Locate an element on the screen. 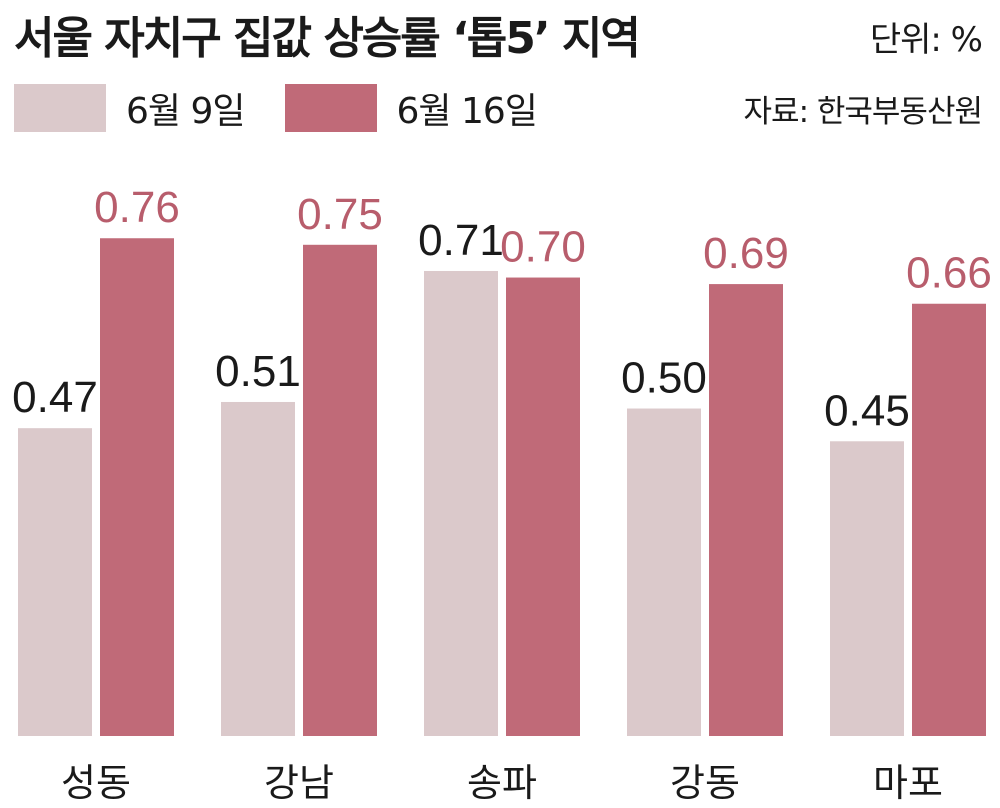  legend: 6월 9일 6월 16일 is located at coordinates (295, 108).